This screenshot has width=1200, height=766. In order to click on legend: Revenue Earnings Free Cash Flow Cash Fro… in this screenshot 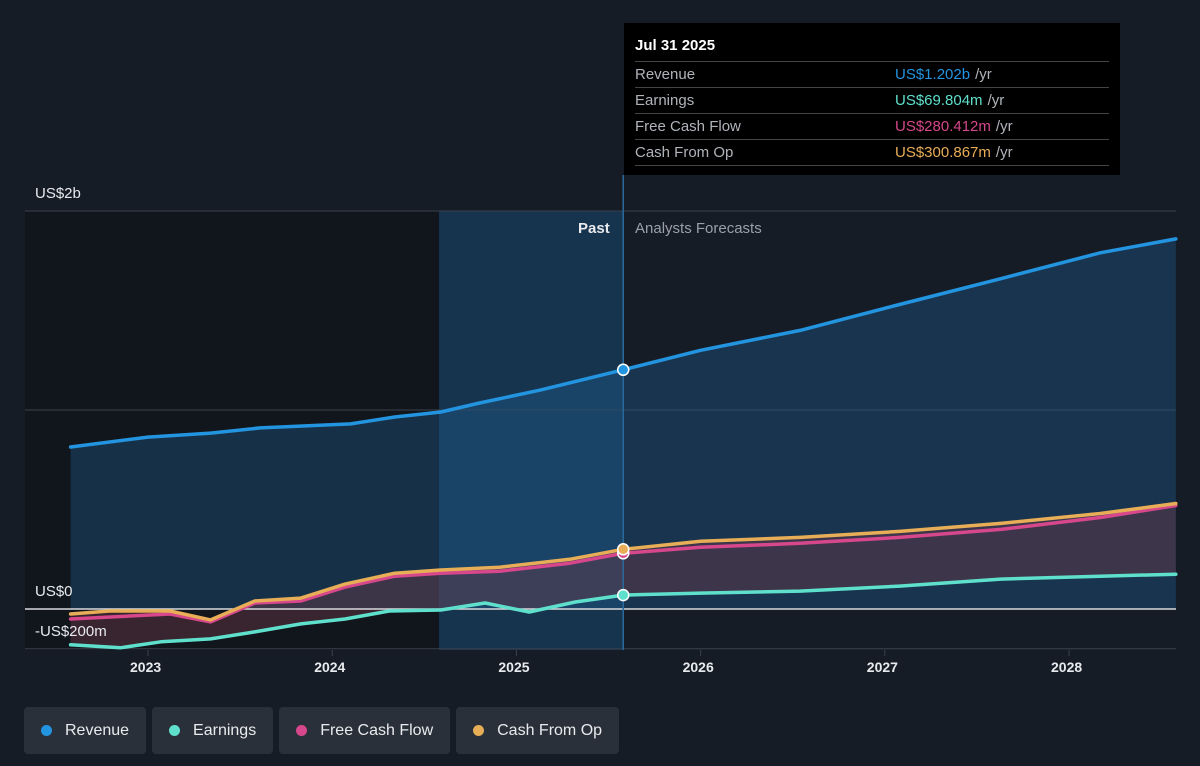, I will do `click(322, 730)`.